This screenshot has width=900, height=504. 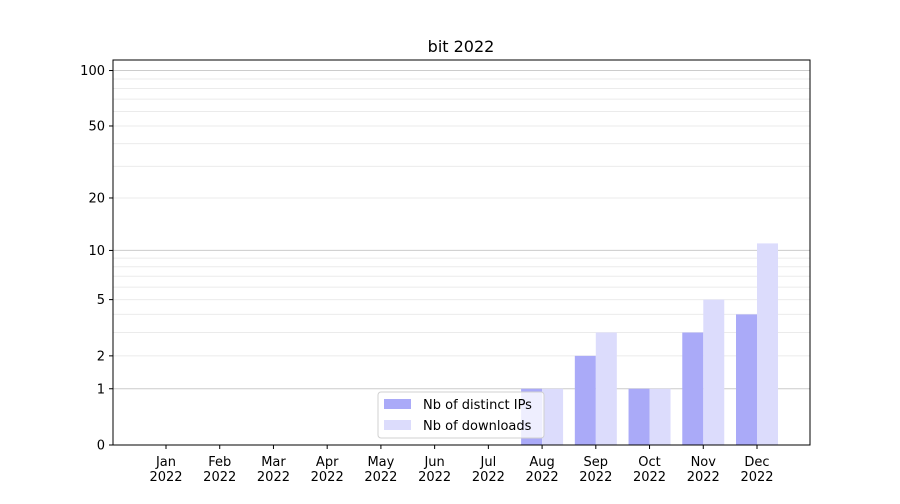 What do you see at coordinates (461, 46) in the screenshot?
I see `chart-title: bit 2022` at bounding box center [461, 46].